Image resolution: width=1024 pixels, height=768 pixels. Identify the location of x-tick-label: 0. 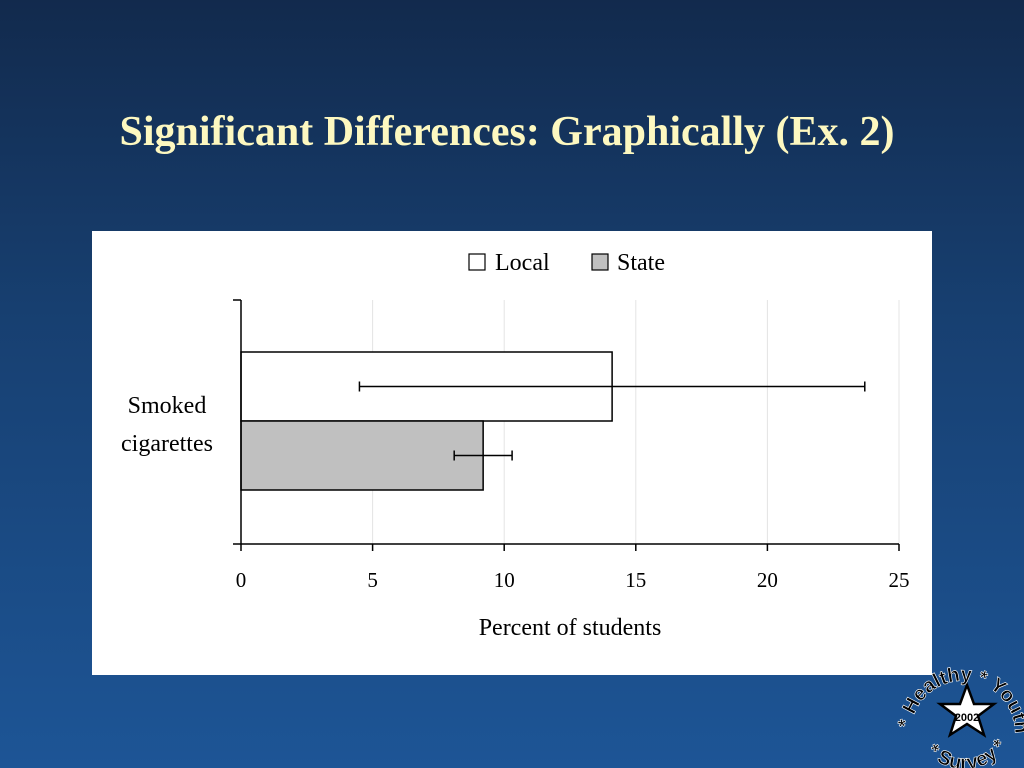
(241, 580).